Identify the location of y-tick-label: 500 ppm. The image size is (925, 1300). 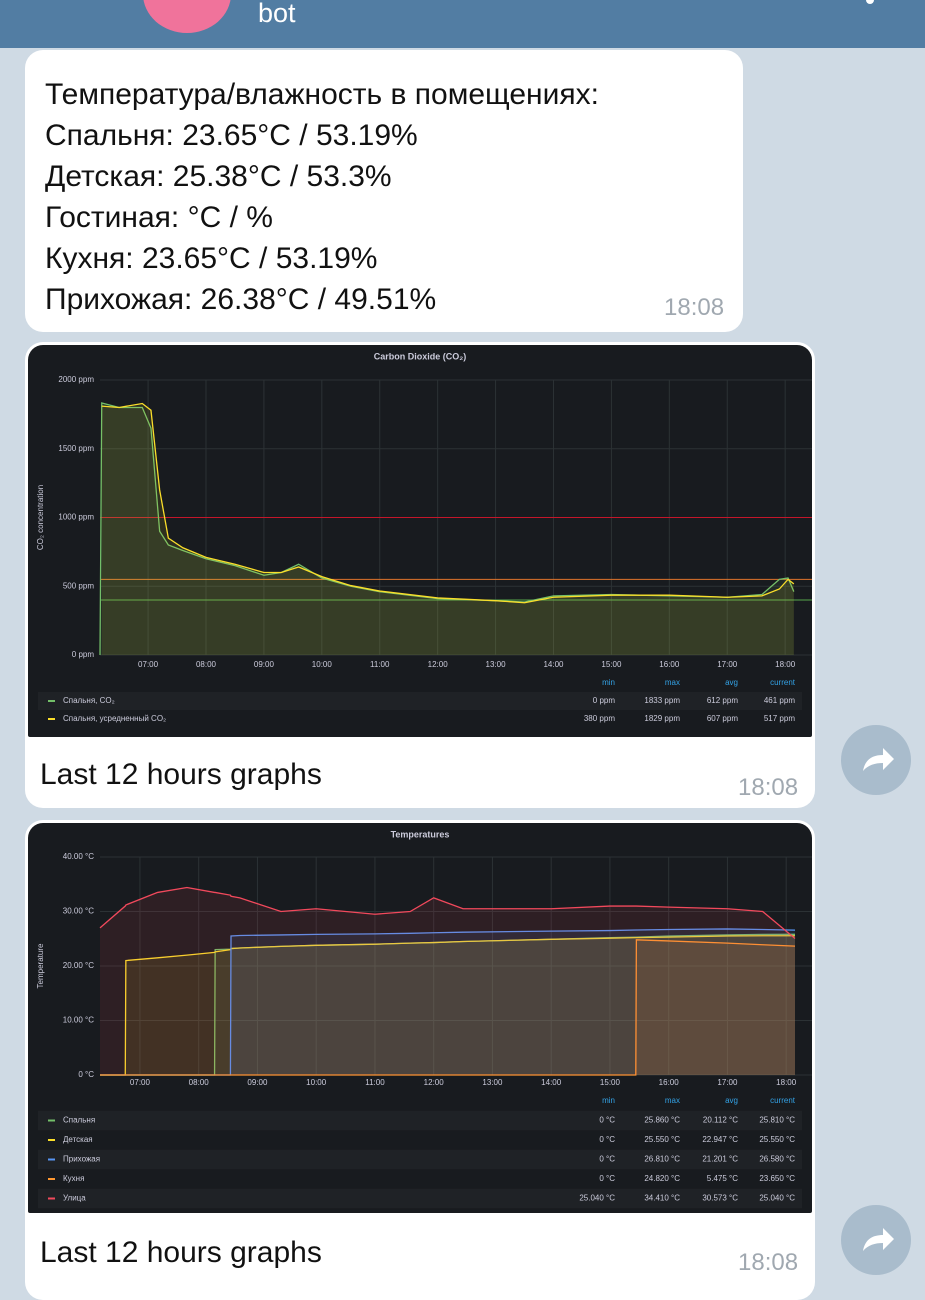
(78, 585).